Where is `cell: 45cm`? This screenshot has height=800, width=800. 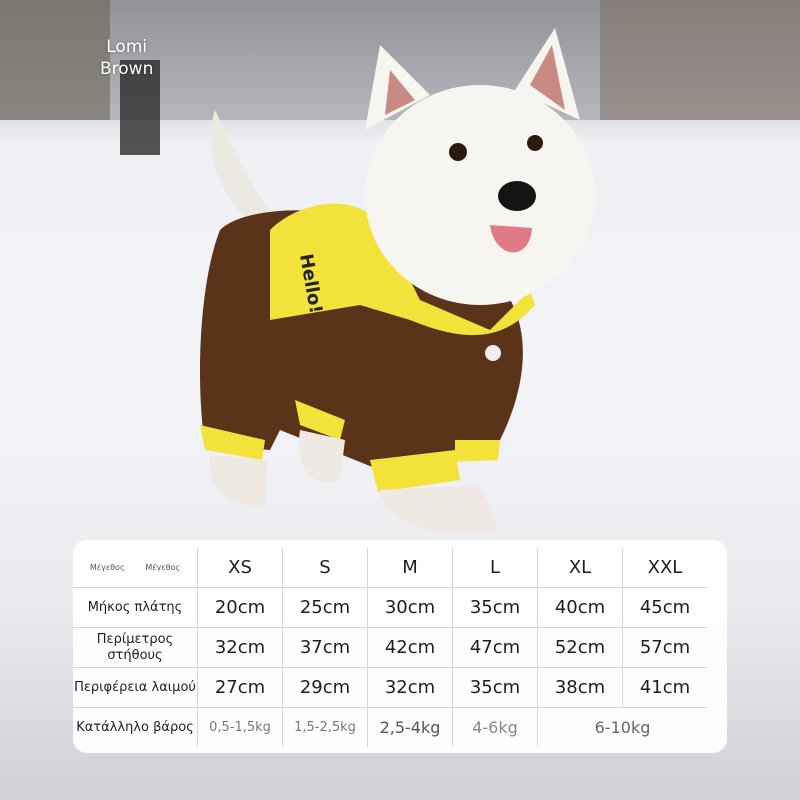 cell: 45cm is located at coordinates (664, 607).